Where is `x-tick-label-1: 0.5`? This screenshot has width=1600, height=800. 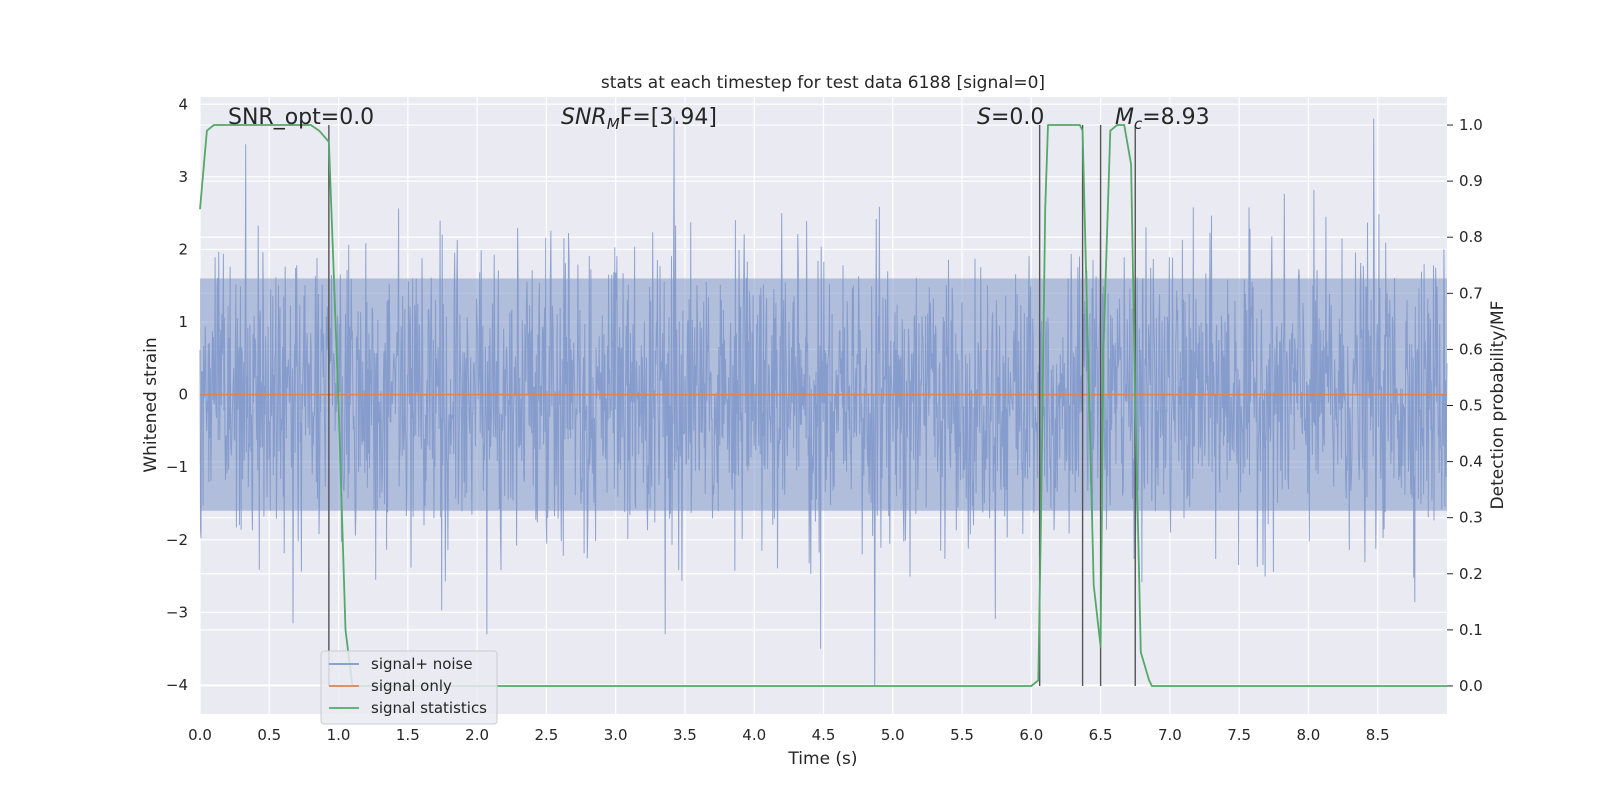
x-tick-label-1: 0.5 is located at coordinates (269, 735).